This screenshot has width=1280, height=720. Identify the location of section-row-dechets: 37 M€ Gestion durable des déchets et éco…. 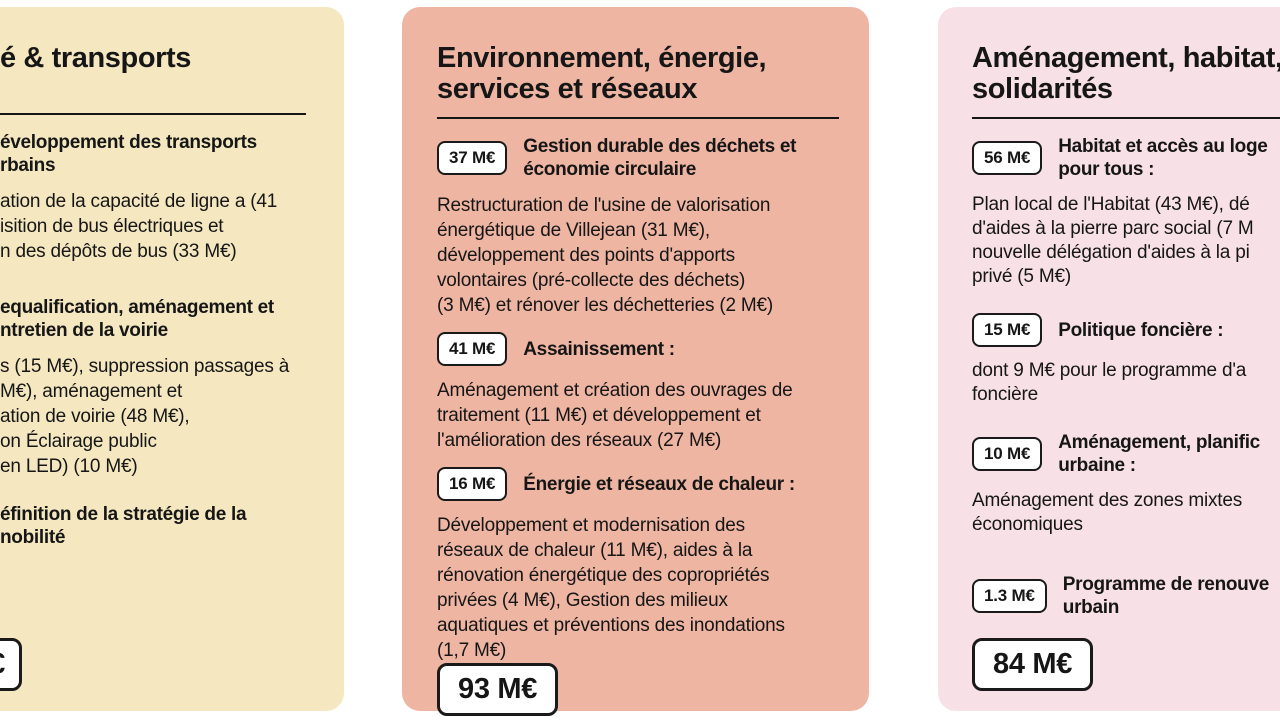
(638, 158).